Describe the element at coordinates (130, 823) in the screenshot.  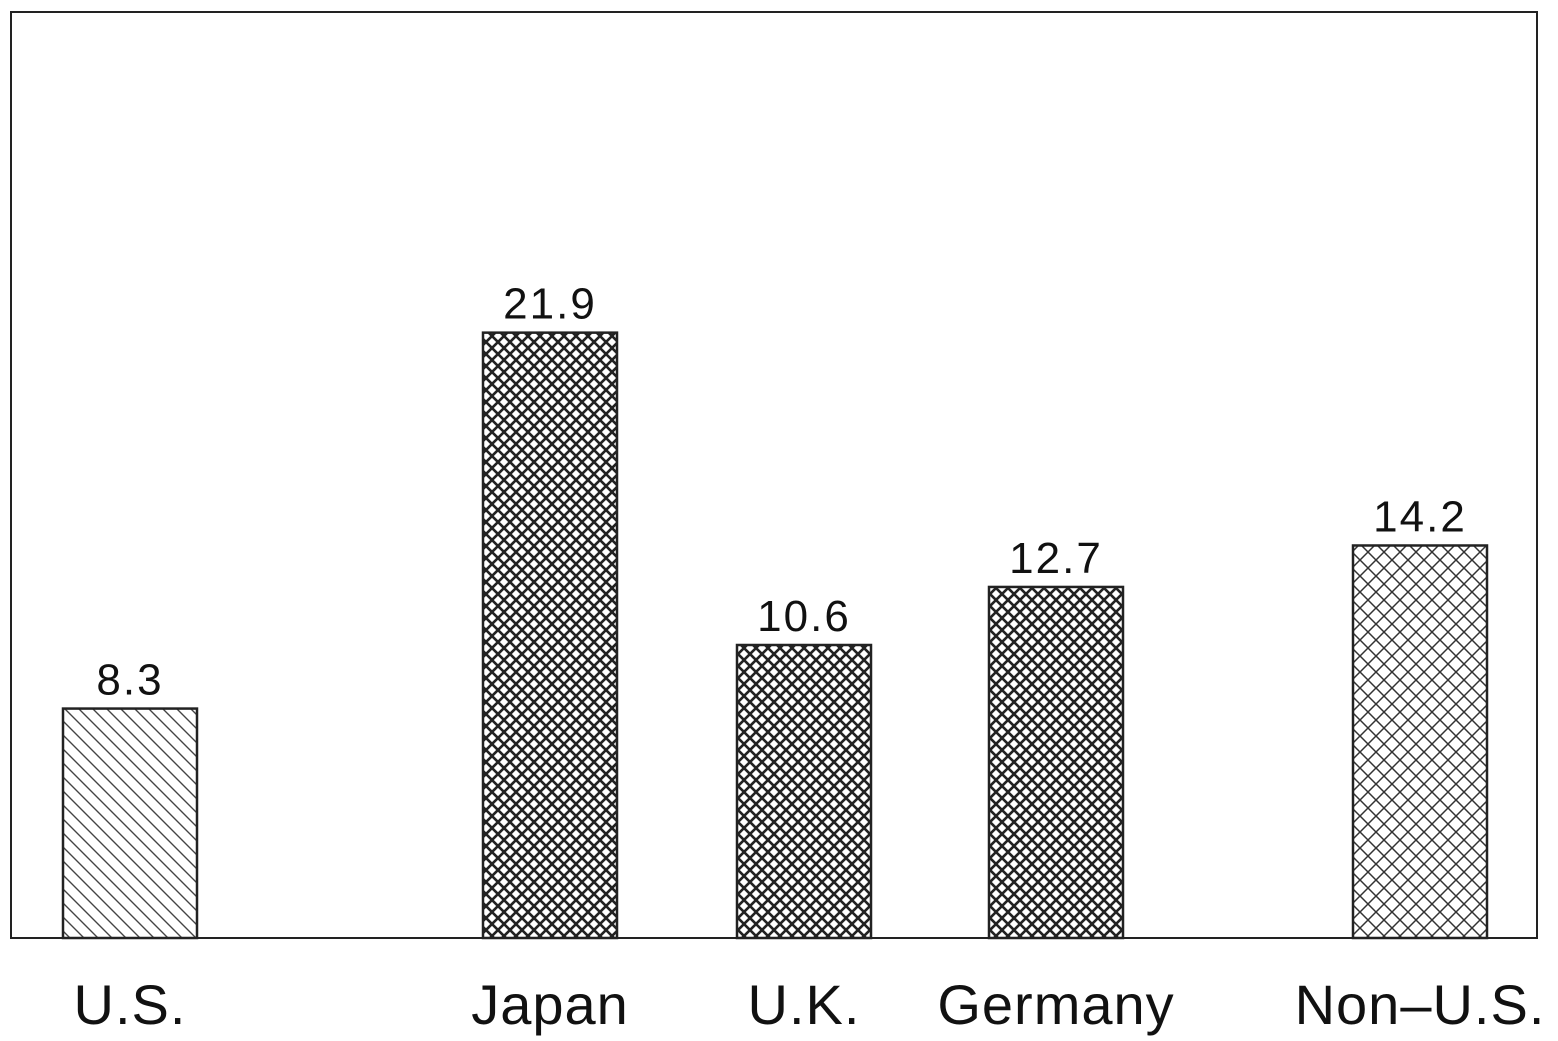
I see `bar-u-s` at that location.